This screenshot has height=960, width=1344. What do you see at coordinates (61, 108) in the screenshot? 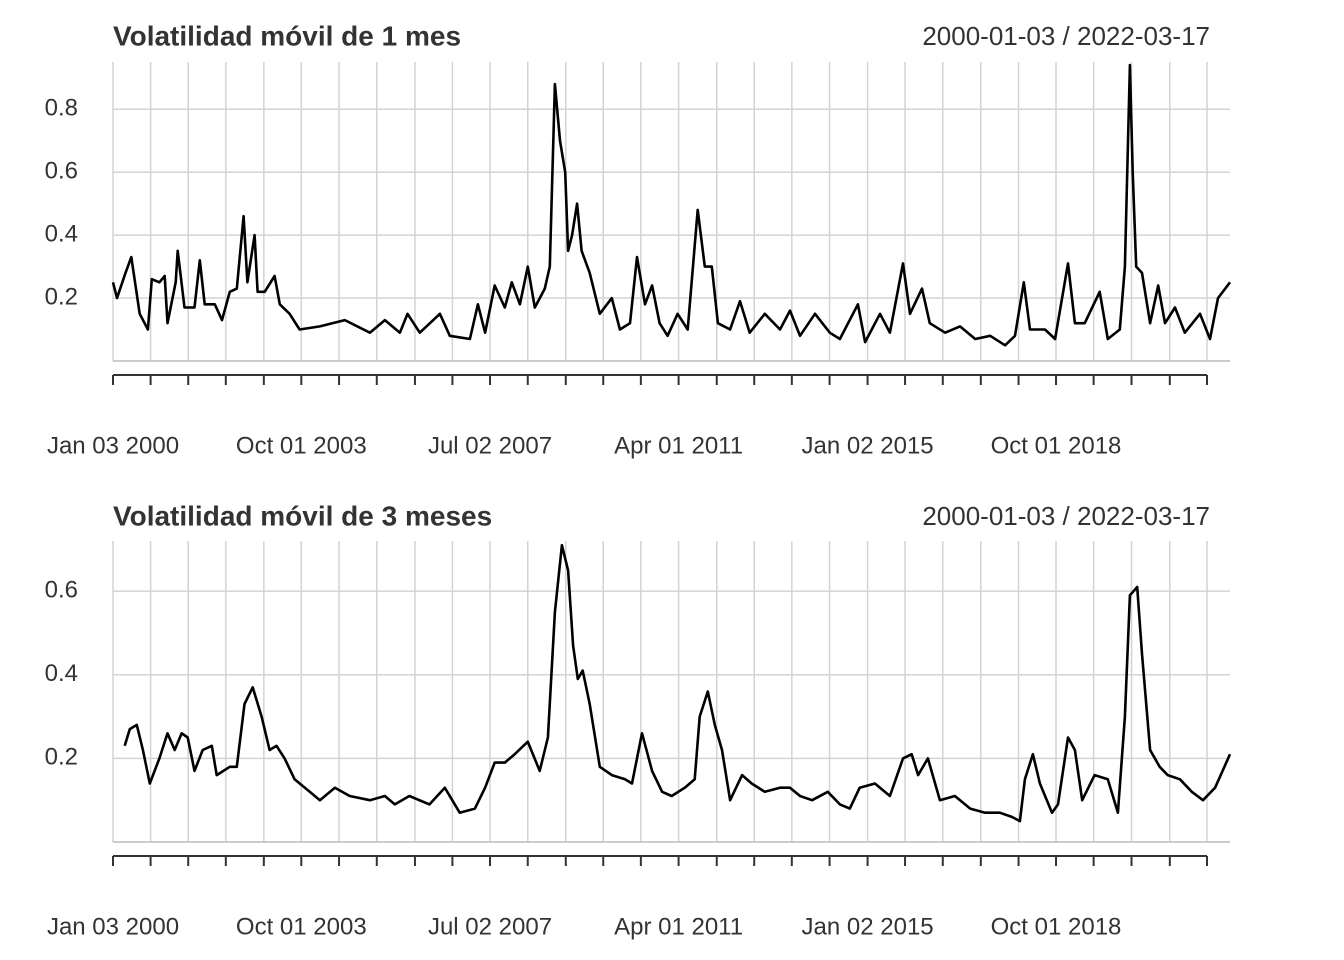
I see `y-tick-label: 0.8` at bounding box center [61, 108].